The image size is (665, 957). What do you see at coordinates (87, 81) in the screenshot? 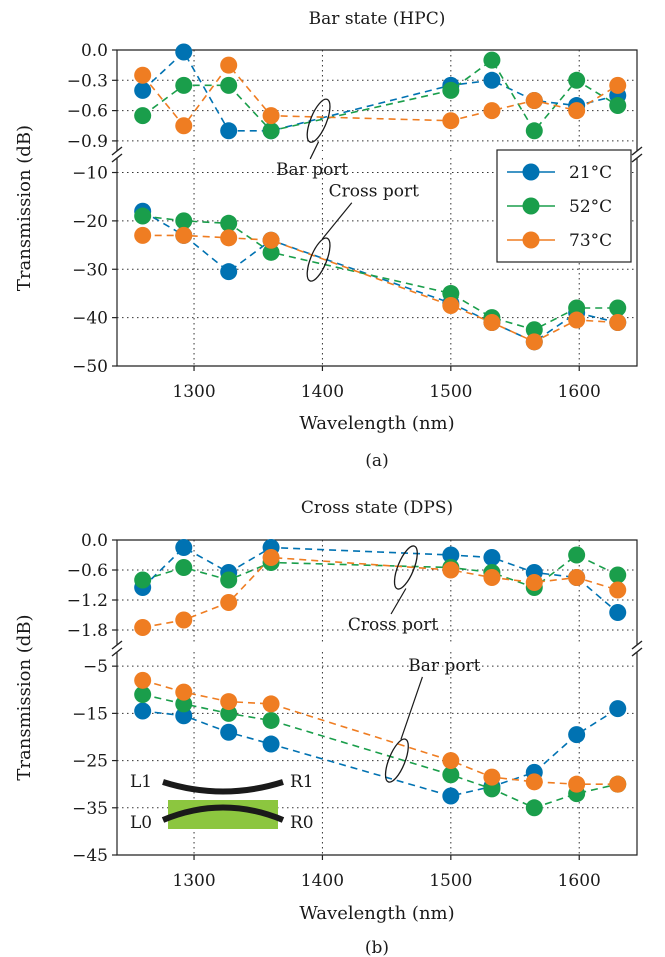
I see `y-tick-label: −0.3` at bounding box center [87, 81].